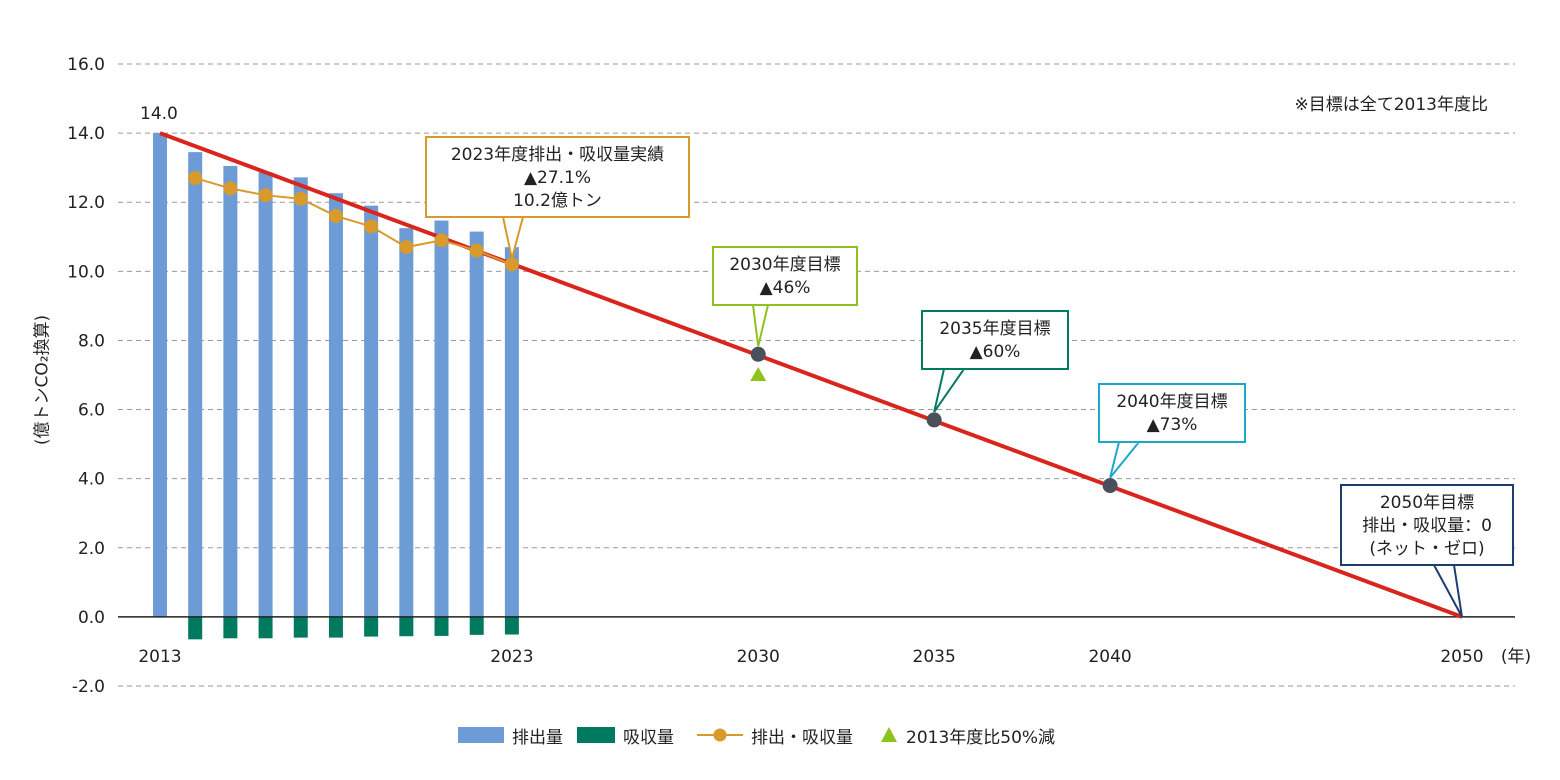  I want to click on y-tick-label: -2.0, so click(88, 687).